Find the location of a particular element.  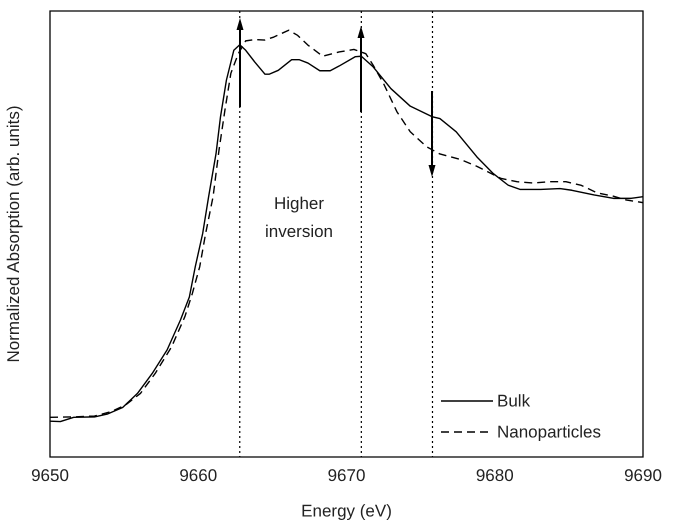

legend-label: Nanoparticles is located at coordinates (549, 432).